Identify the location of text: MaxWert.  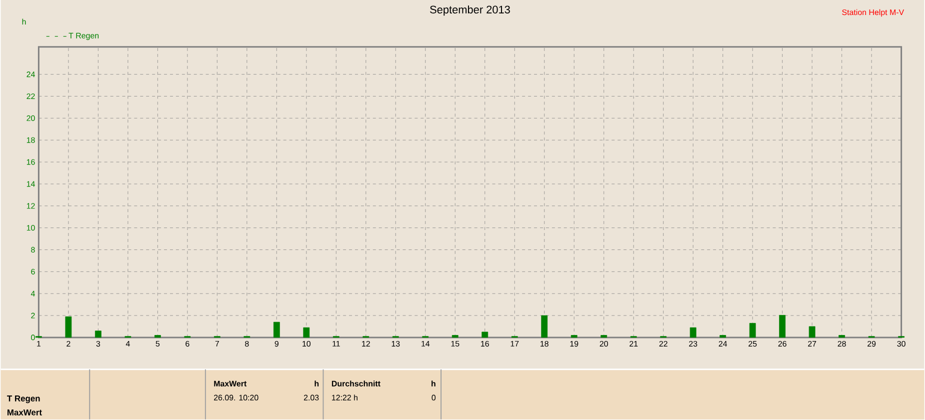
(25, 413).